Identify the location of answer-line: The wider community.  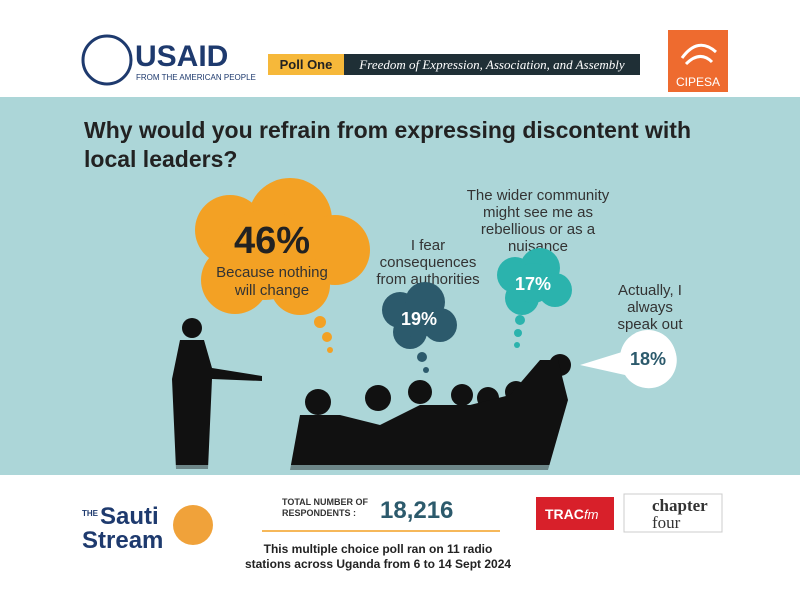
(538, 195).